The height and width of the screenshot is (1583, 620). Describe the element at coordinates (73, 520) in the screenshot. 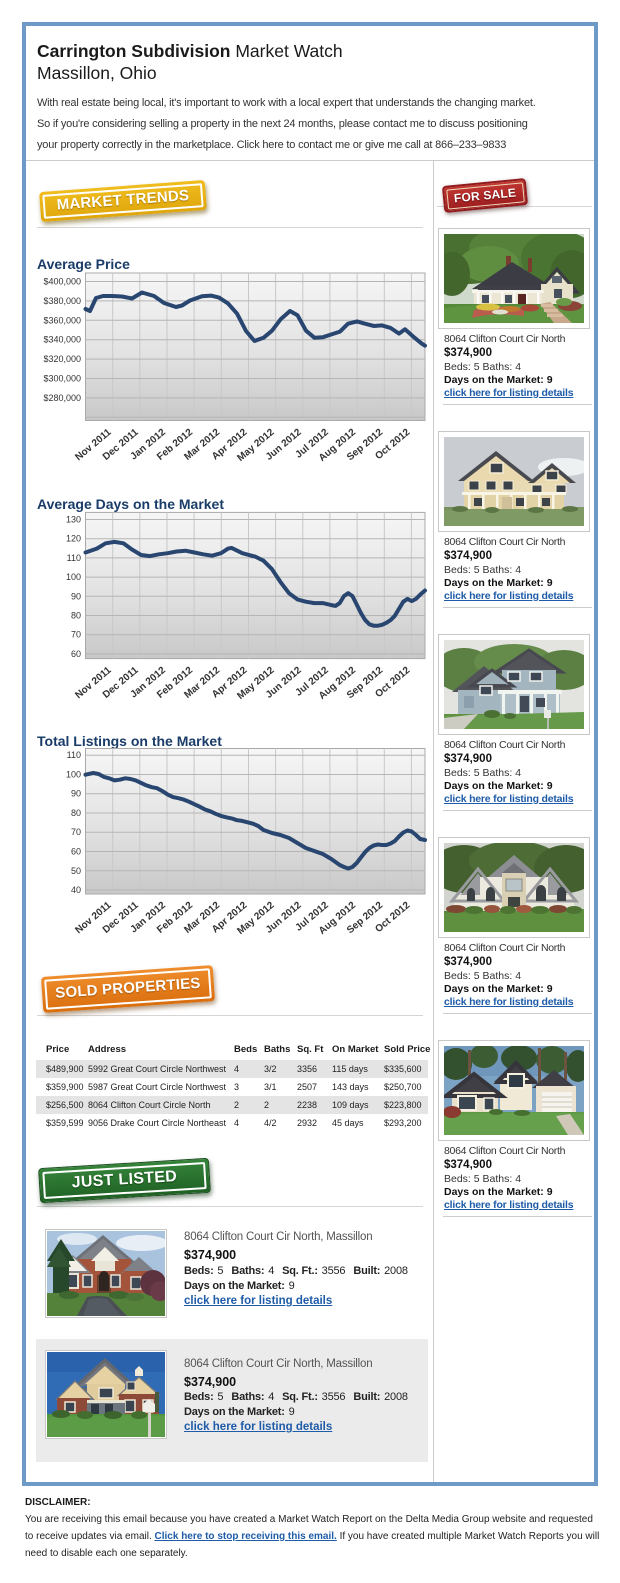

I see `svg-text: 130` at that location.